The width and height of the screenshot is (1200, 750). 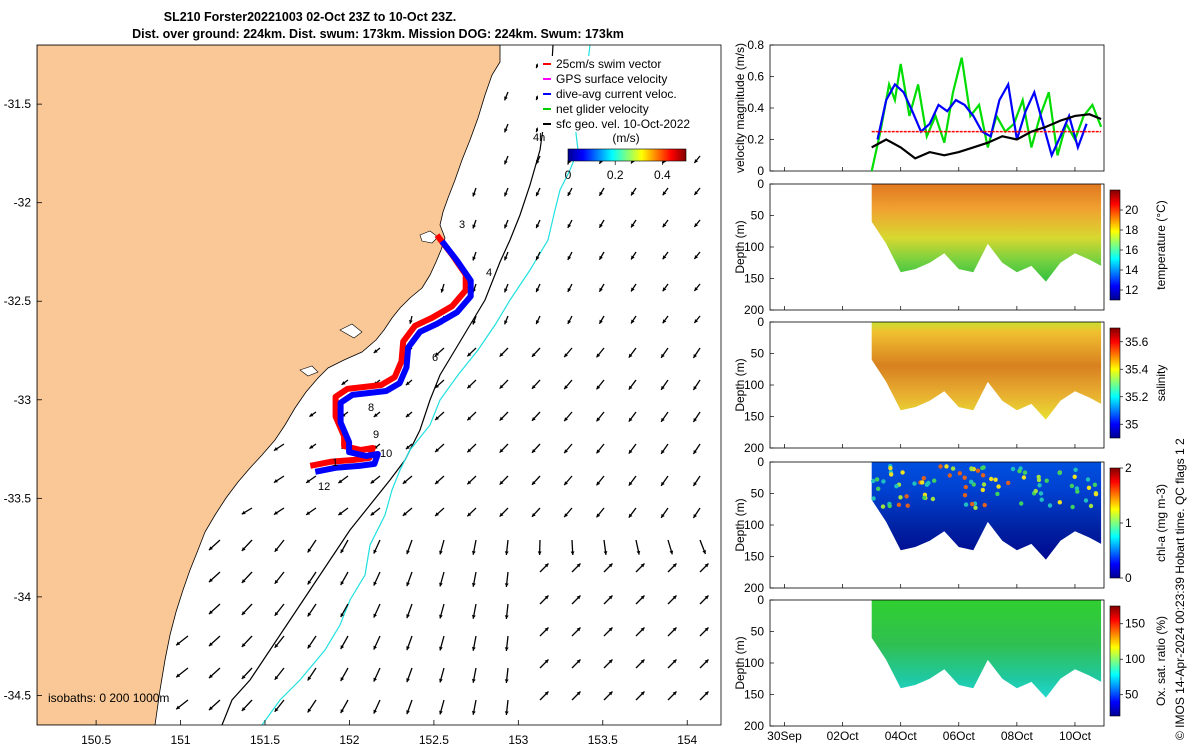 I want to click on section-colorbar-tick-label: 20, so click(x=1132, y=210).